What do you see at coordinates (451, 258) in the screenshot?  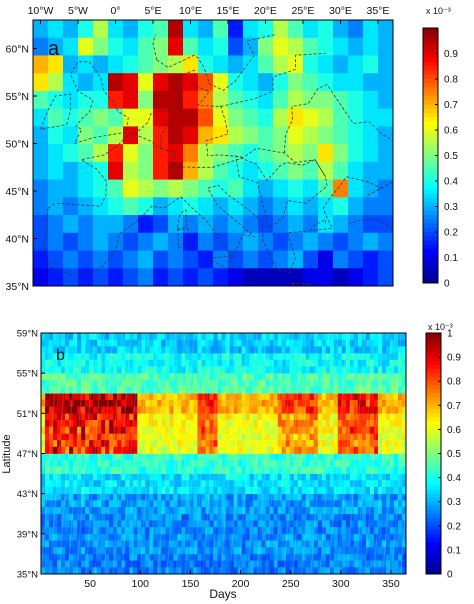 I see `colorbar-tick-label: 0.1` at bounding box center [451, 258].